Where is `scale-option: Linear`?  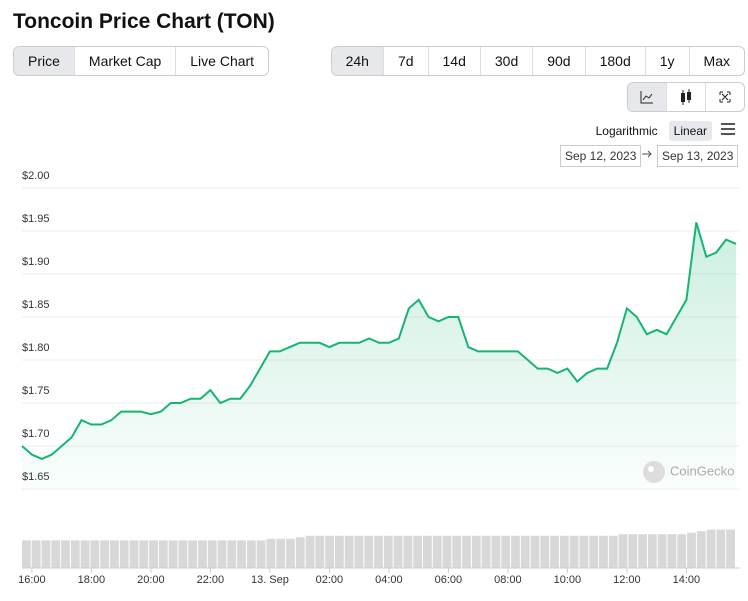 scale-option: Linear is located at coordinates (690, 131).